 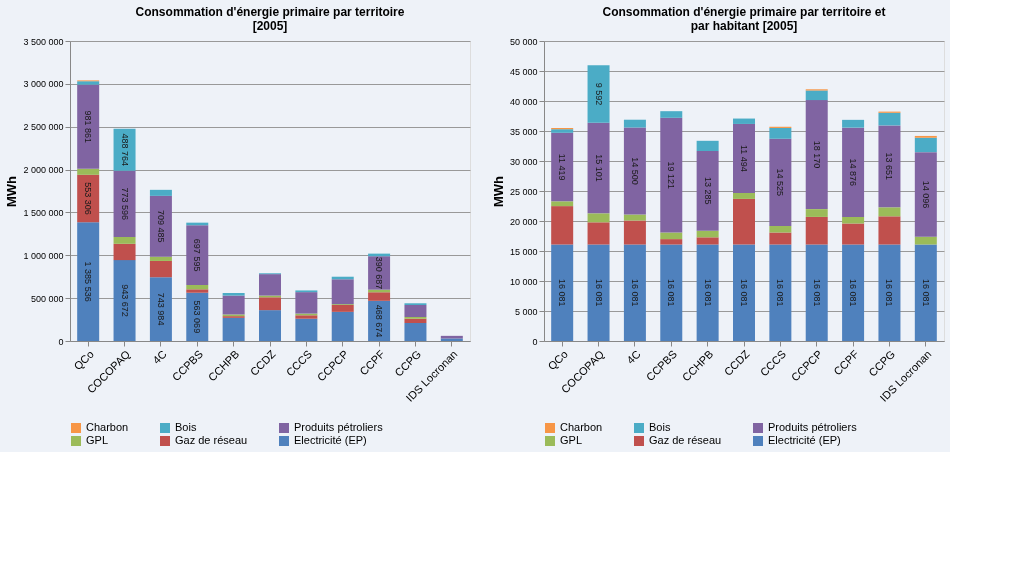 I want to click on y-tick-label: 50 000, so click(x=523, y=41).